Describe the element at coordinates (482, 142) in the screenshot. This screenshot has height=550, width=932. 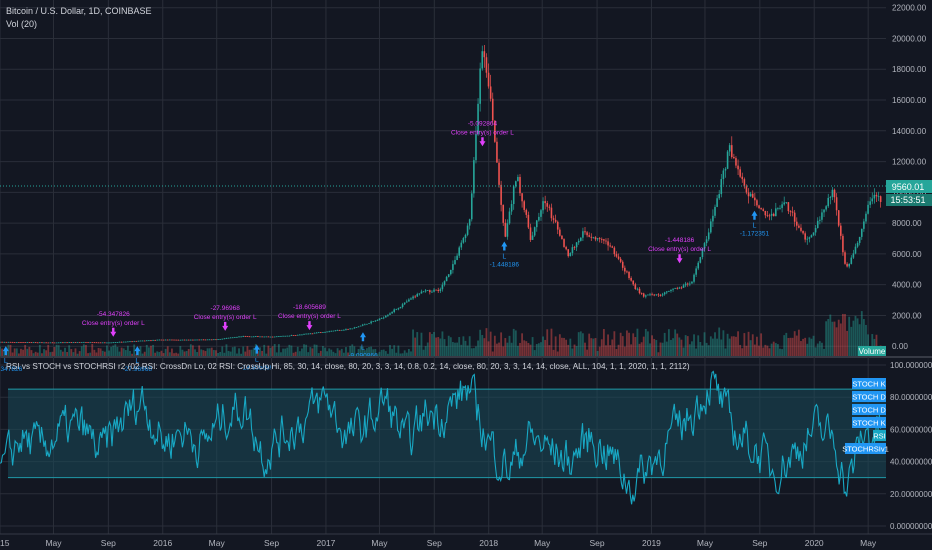
I see `close-arrow-icon` at that location.